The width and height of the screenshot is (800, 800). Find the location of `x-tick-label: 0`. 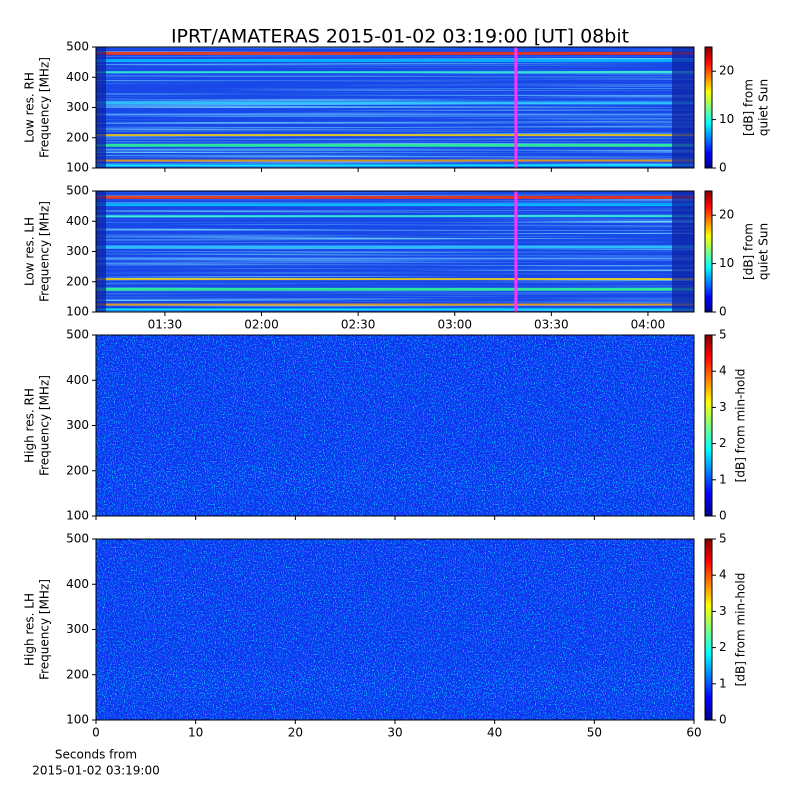

x-tick-label: 0 is located at coordinates (96, 733).